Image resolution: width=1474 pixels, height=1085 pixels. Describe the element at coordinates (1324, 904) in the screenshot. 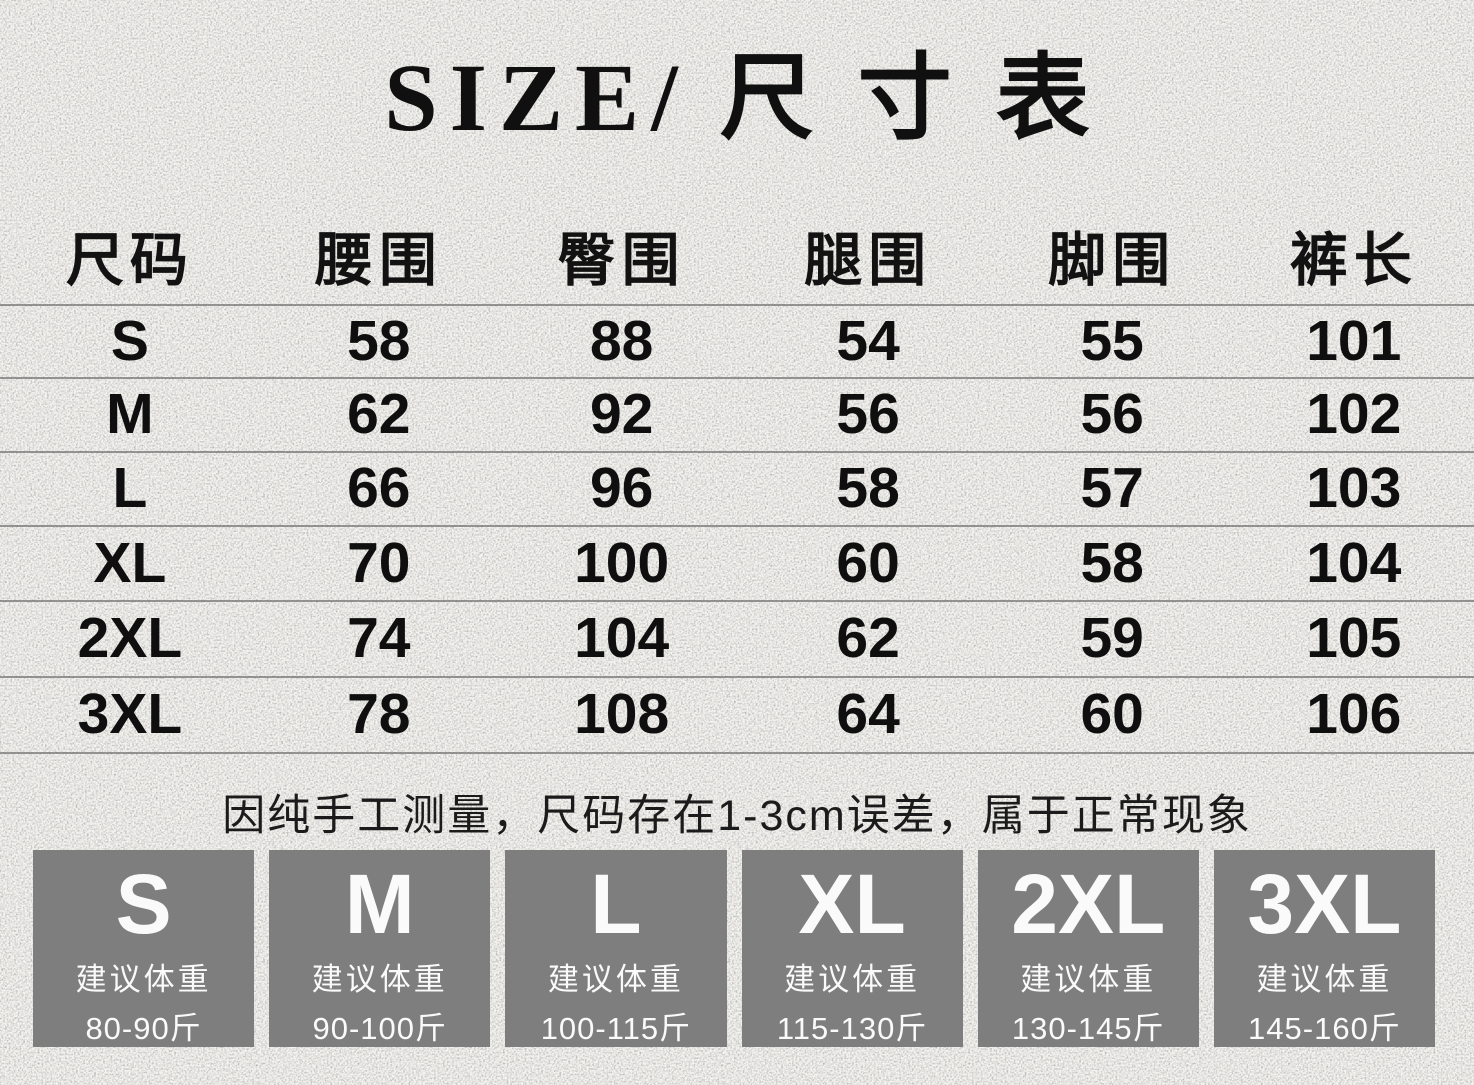

I see `weight-box-size: 3XL` at that location.